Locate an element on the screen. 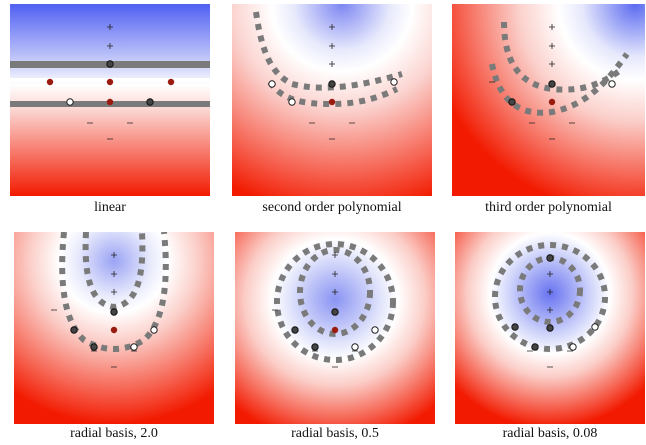 Image resolution: width=646 pixels, height=445 pixels. caption-radial-basis-0-08: radial basis, 0.08 is located at coordinates (550, 433).